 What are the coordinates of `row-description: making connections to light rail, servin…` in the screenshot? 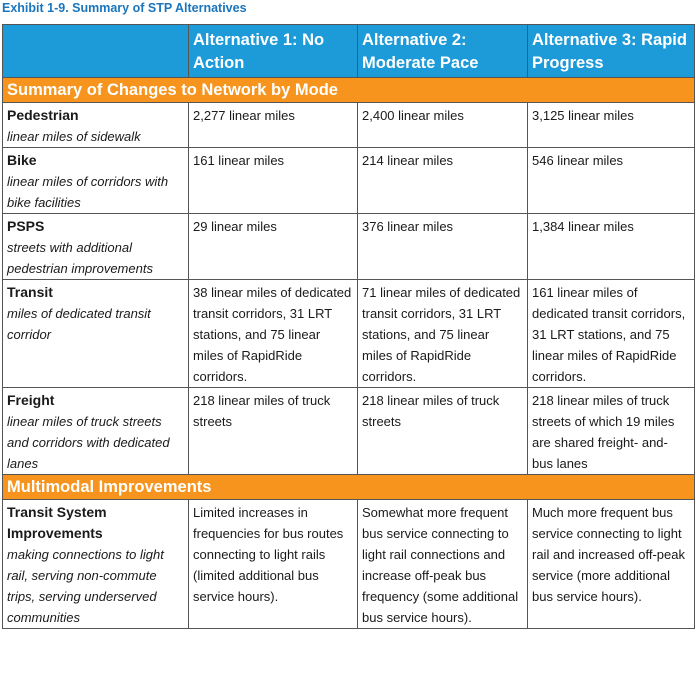 It's located at (85, 586).